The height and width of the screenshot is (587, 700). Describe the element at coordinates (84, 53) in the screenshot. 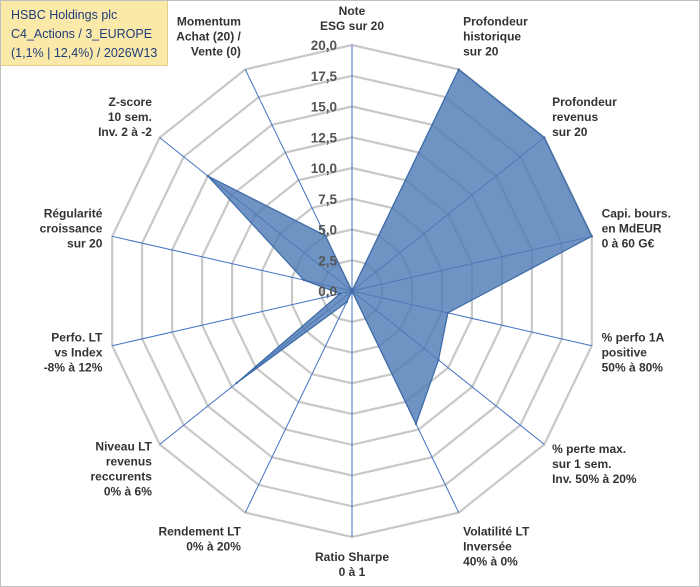

I see `title-line-period: (1,1% | 12,4%) / 2026W13` at that location.